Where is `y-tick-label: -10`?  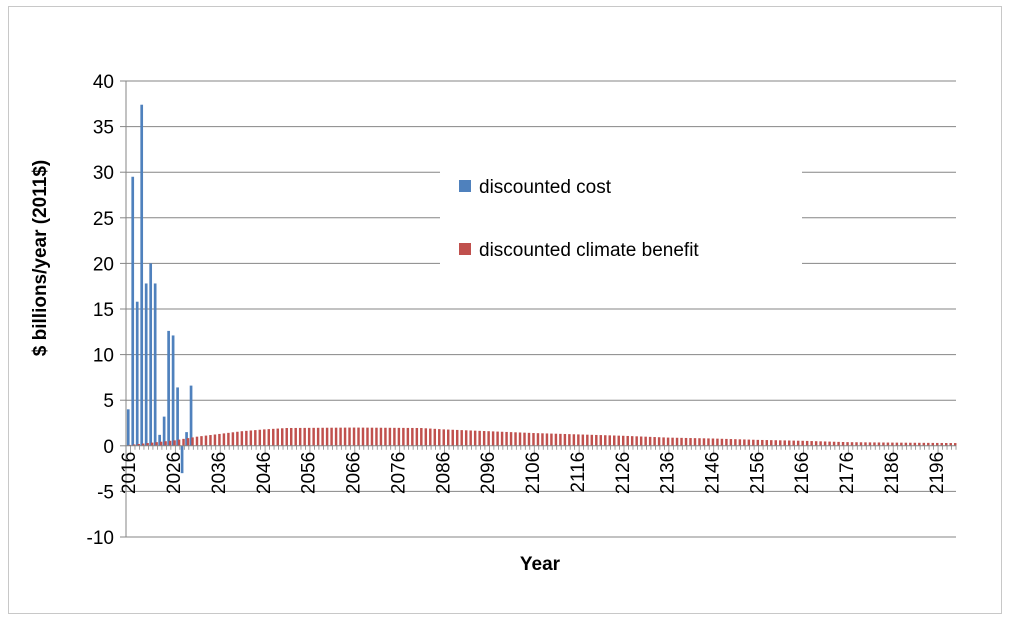
y-tick-label: -10 is located at coordinates (100, 538).